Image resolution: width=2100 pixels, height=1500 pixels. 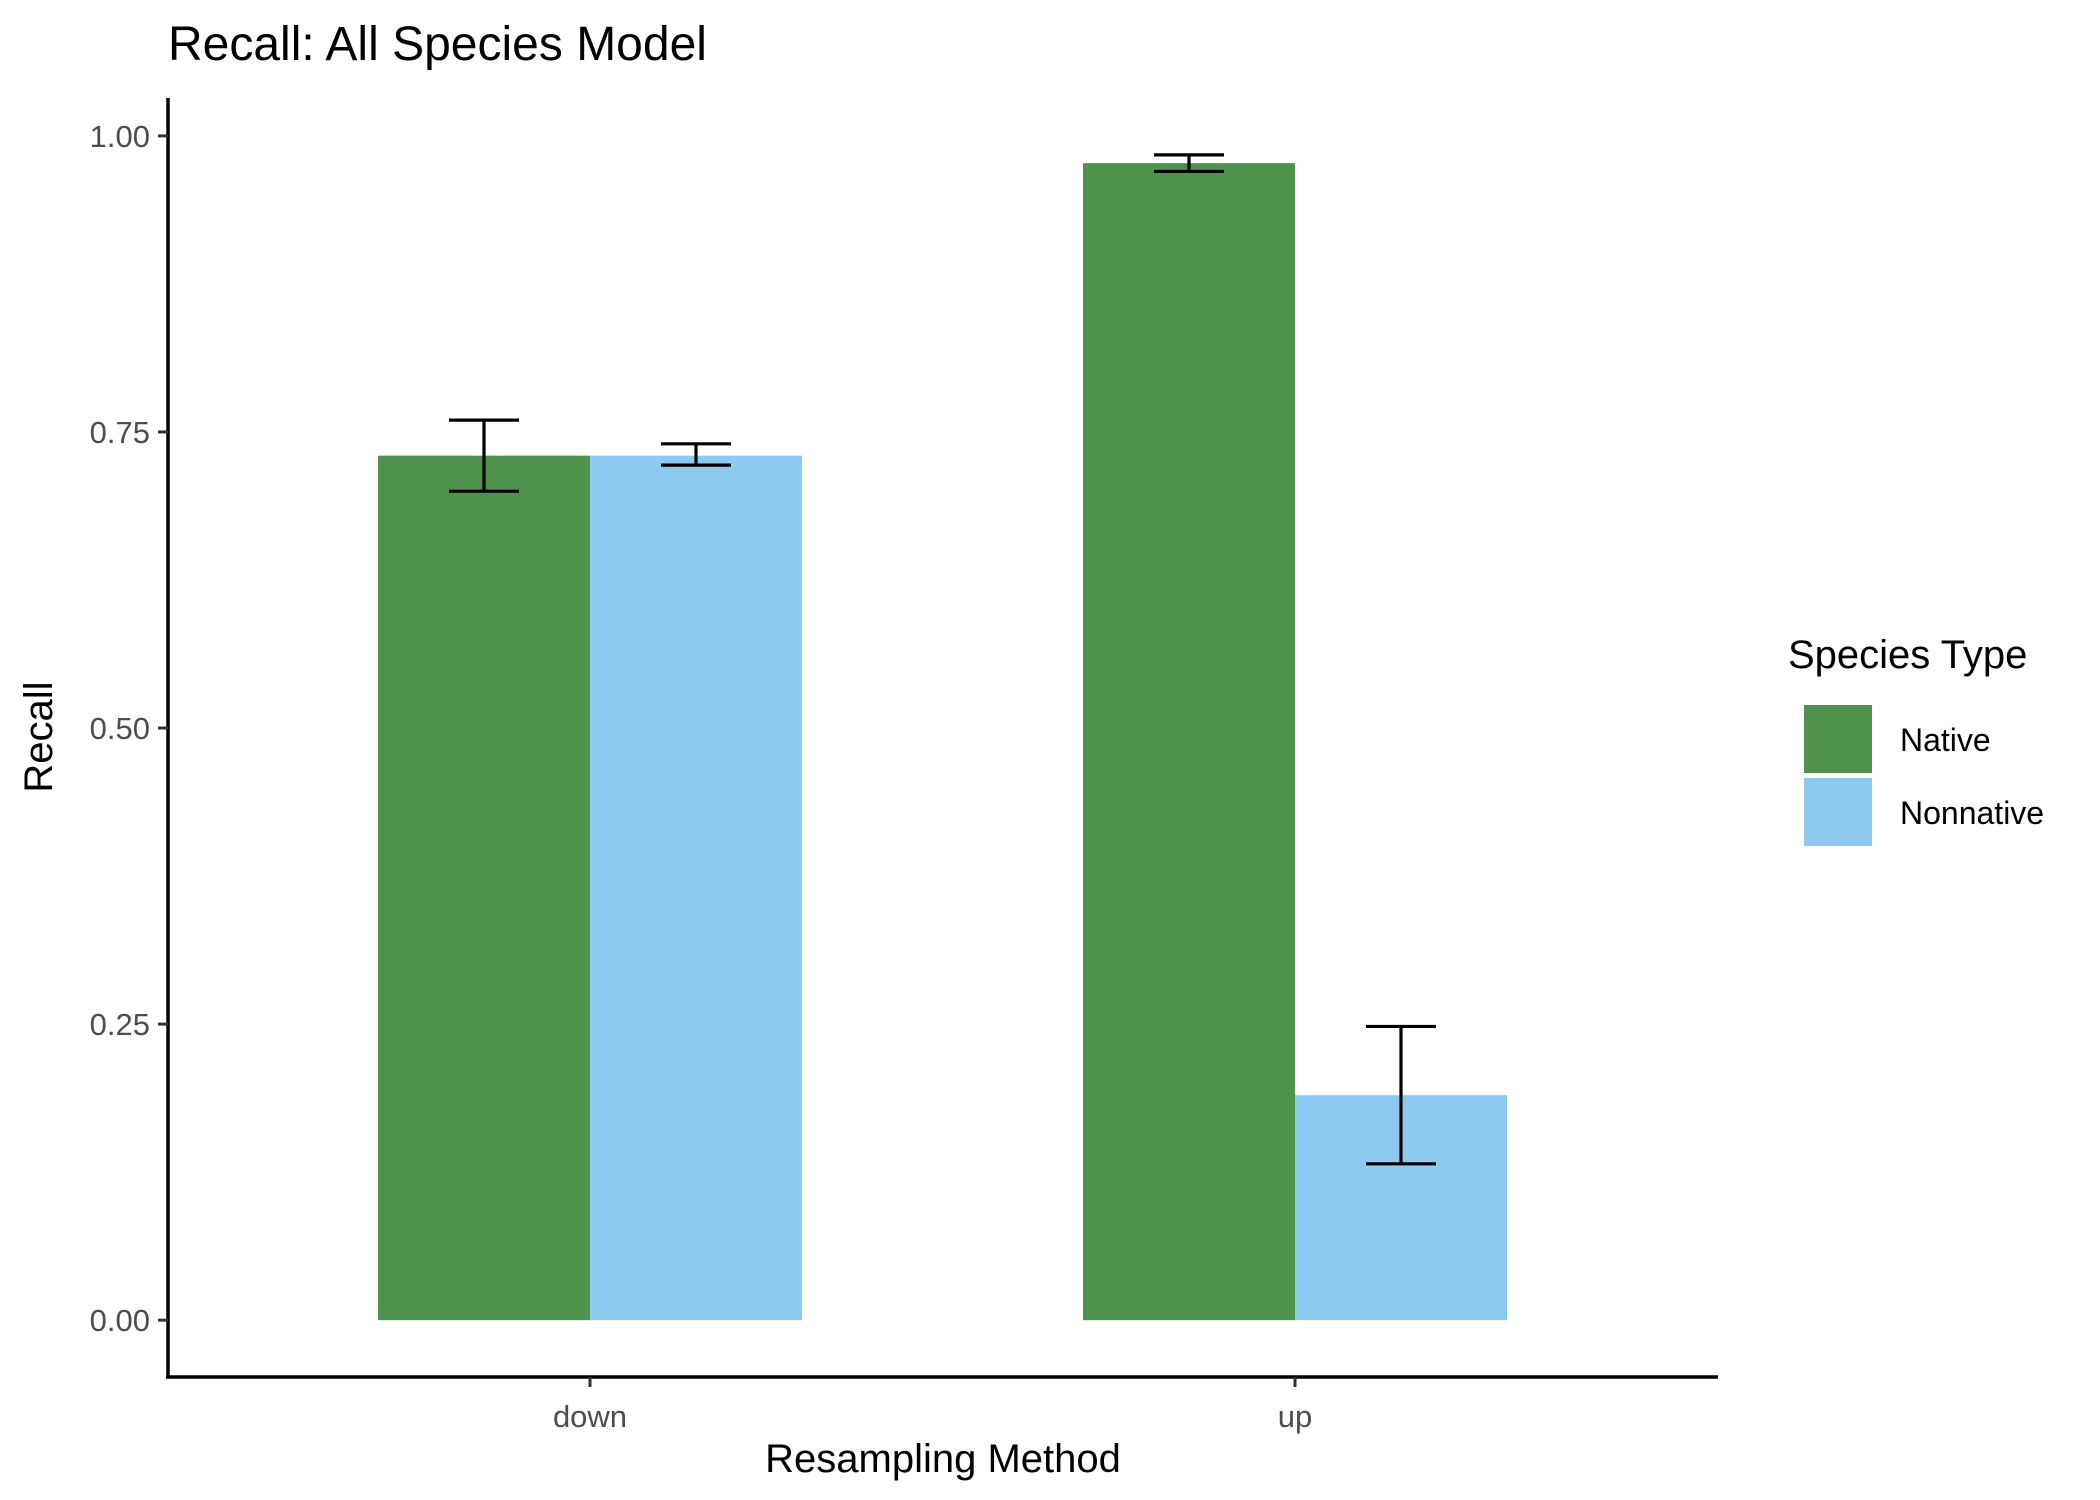 I want to click on y-tick-label: 0.00, so click(x=120, y=1320).